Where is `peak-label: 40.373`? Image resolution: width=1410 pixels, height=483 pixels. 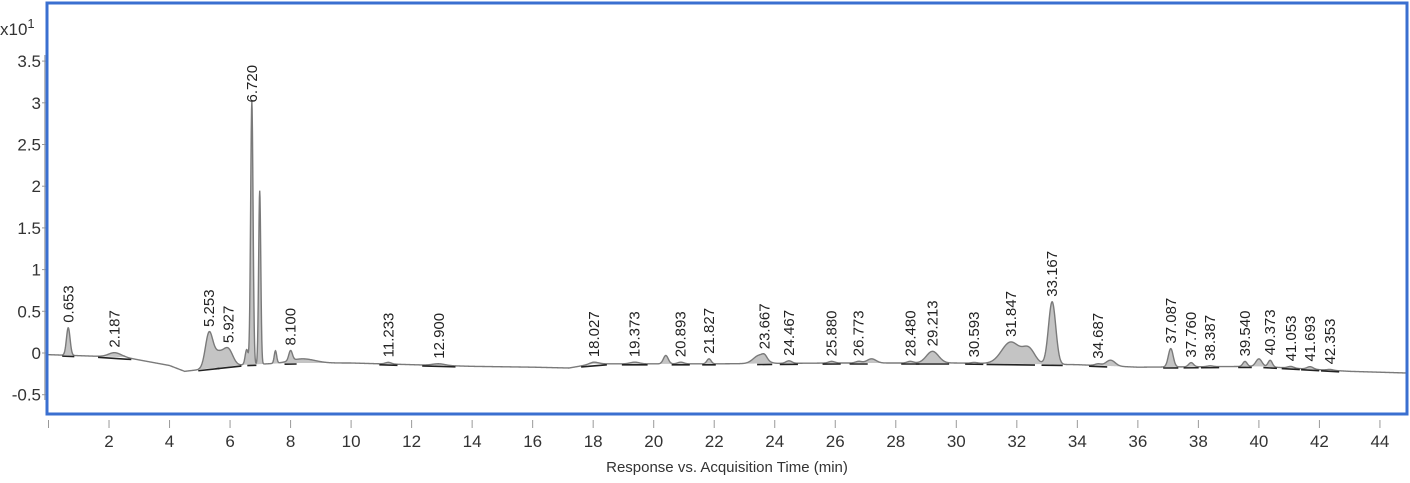 peak-label: 40.373 is located at coordinates (1270, 332).